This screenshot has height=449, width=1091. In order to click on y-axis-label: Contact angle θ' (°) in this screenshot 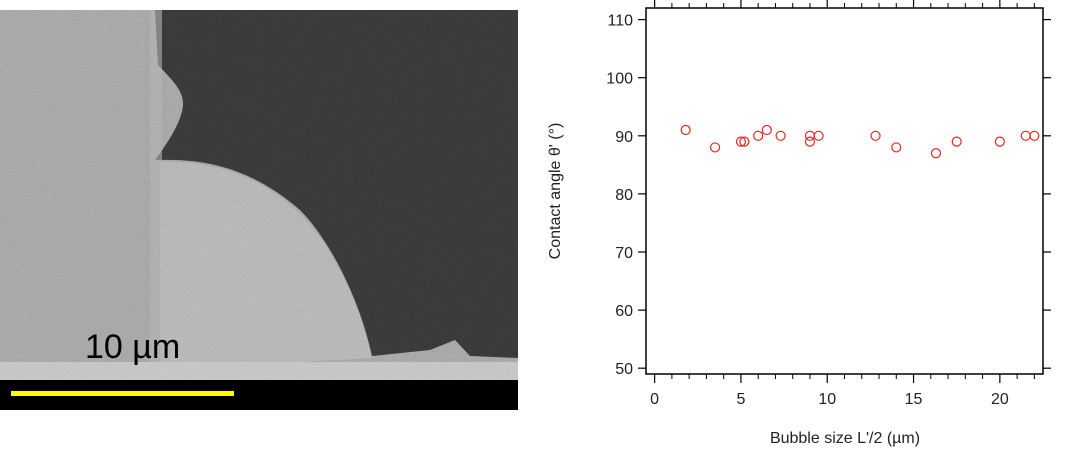, I will do `click(555, 191)`.